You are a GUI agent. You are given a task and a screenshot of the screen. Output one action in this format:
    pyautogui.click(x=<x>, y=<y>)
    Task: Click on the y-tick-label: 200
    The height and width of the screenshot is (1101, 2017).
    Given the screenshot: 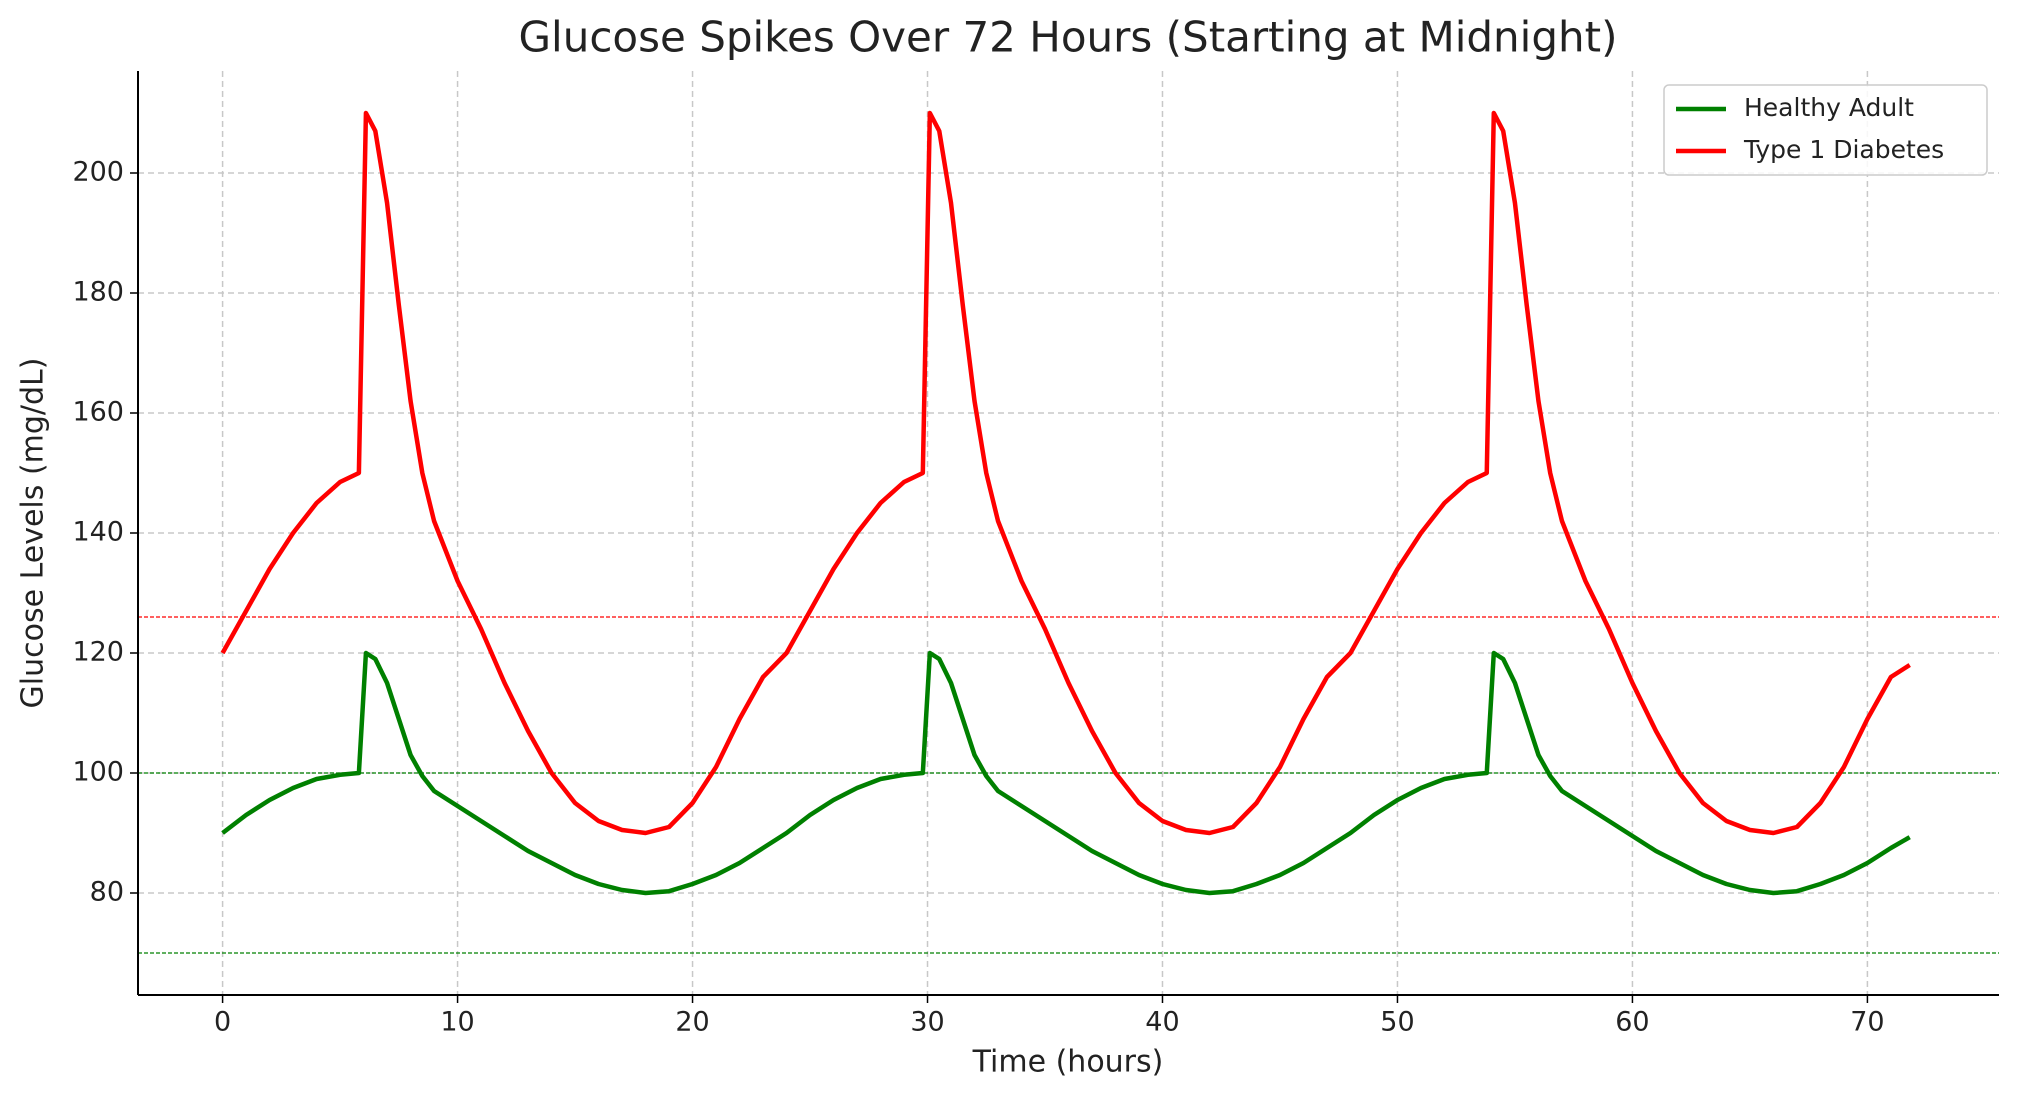 What is the action you would take?
    pyautogui.click(x=98, y=172)
    